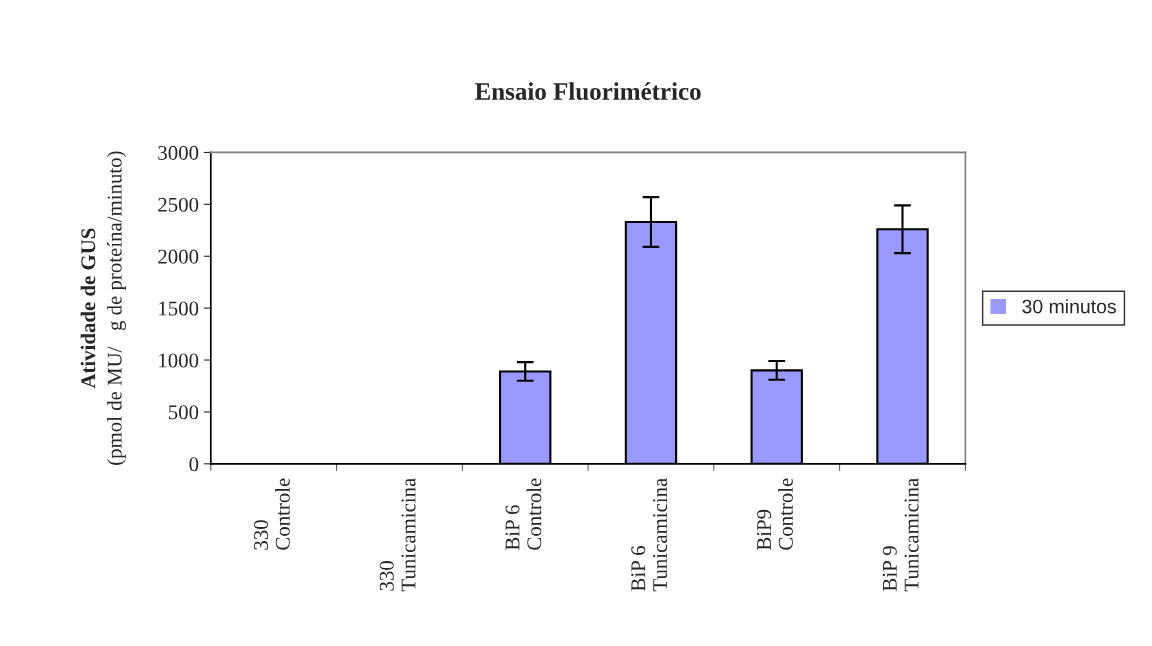 This screenshot has height=646, width=1152. Describe the element at coordinates (775, 514) in the screenshot. I see `x-tick-label: BiP9 Controle` at that location.